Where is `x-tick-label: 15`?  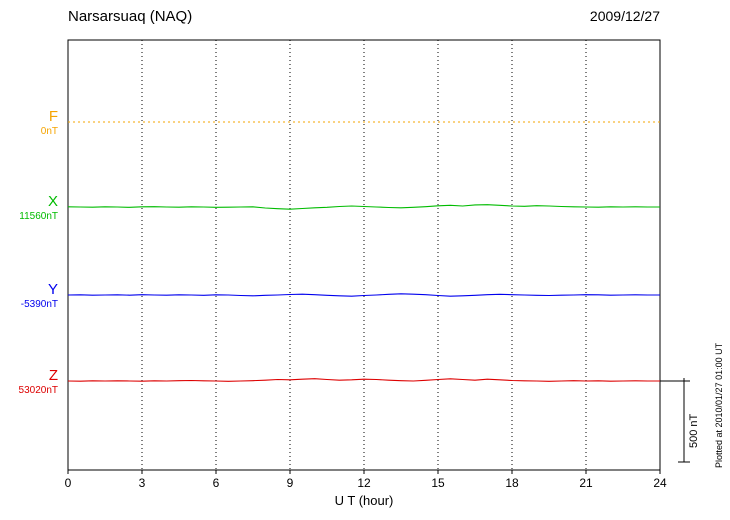
x-tick-label: 15 is located at coordinates (438, 483).